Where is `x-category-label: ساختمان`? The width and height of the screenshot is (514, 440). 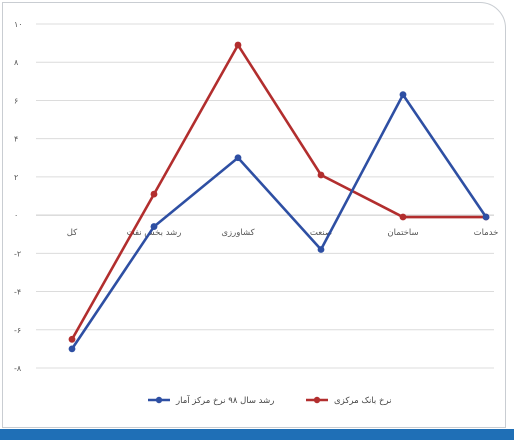 x-category-label: ساختمان is located at coordinates (402, 233).